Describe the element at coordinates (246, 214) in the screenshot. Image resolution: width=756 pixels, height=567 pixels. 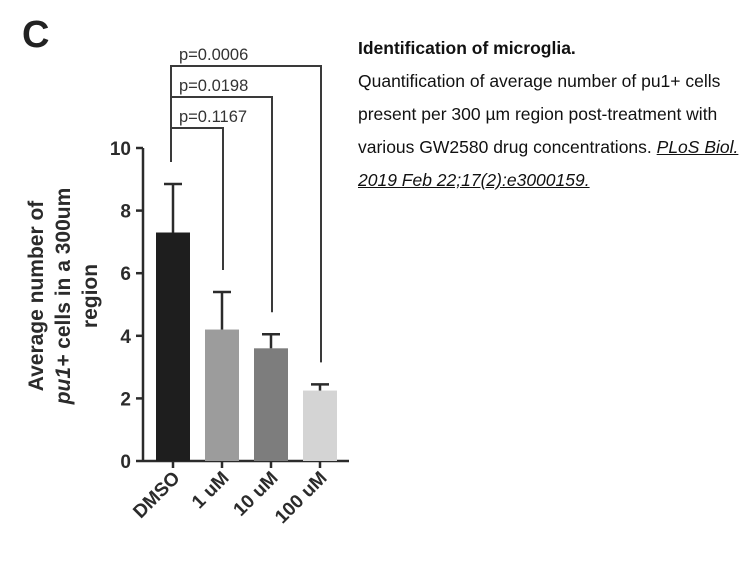
I see `significance-bracket` at that location.